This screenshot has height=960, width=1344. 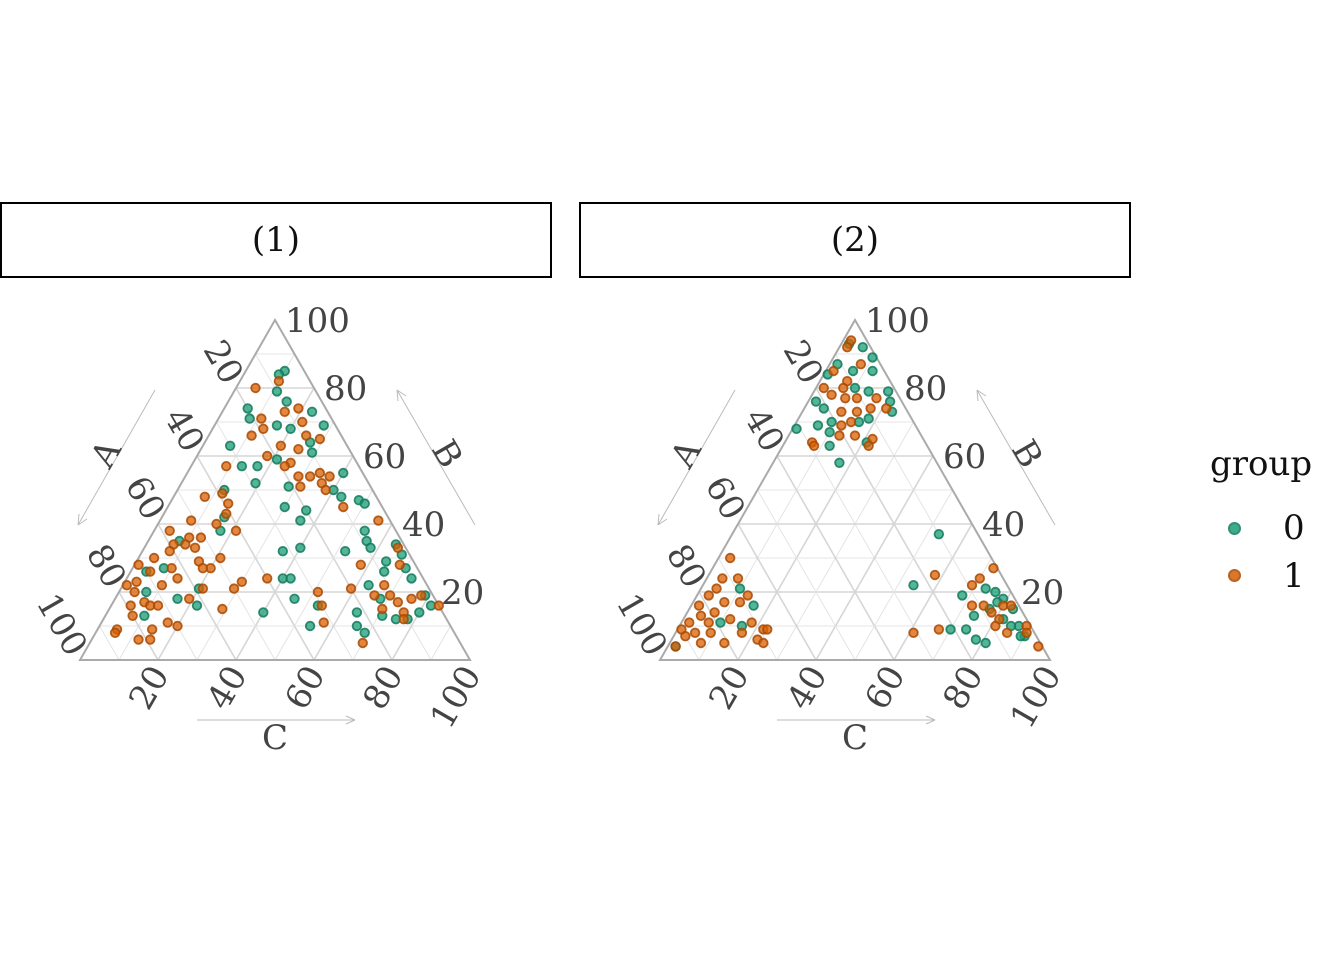 What do you see at coordinates (184, 430) in the screenshot?
I see `tick-label-a: 40` at bounding box center [184, 430].